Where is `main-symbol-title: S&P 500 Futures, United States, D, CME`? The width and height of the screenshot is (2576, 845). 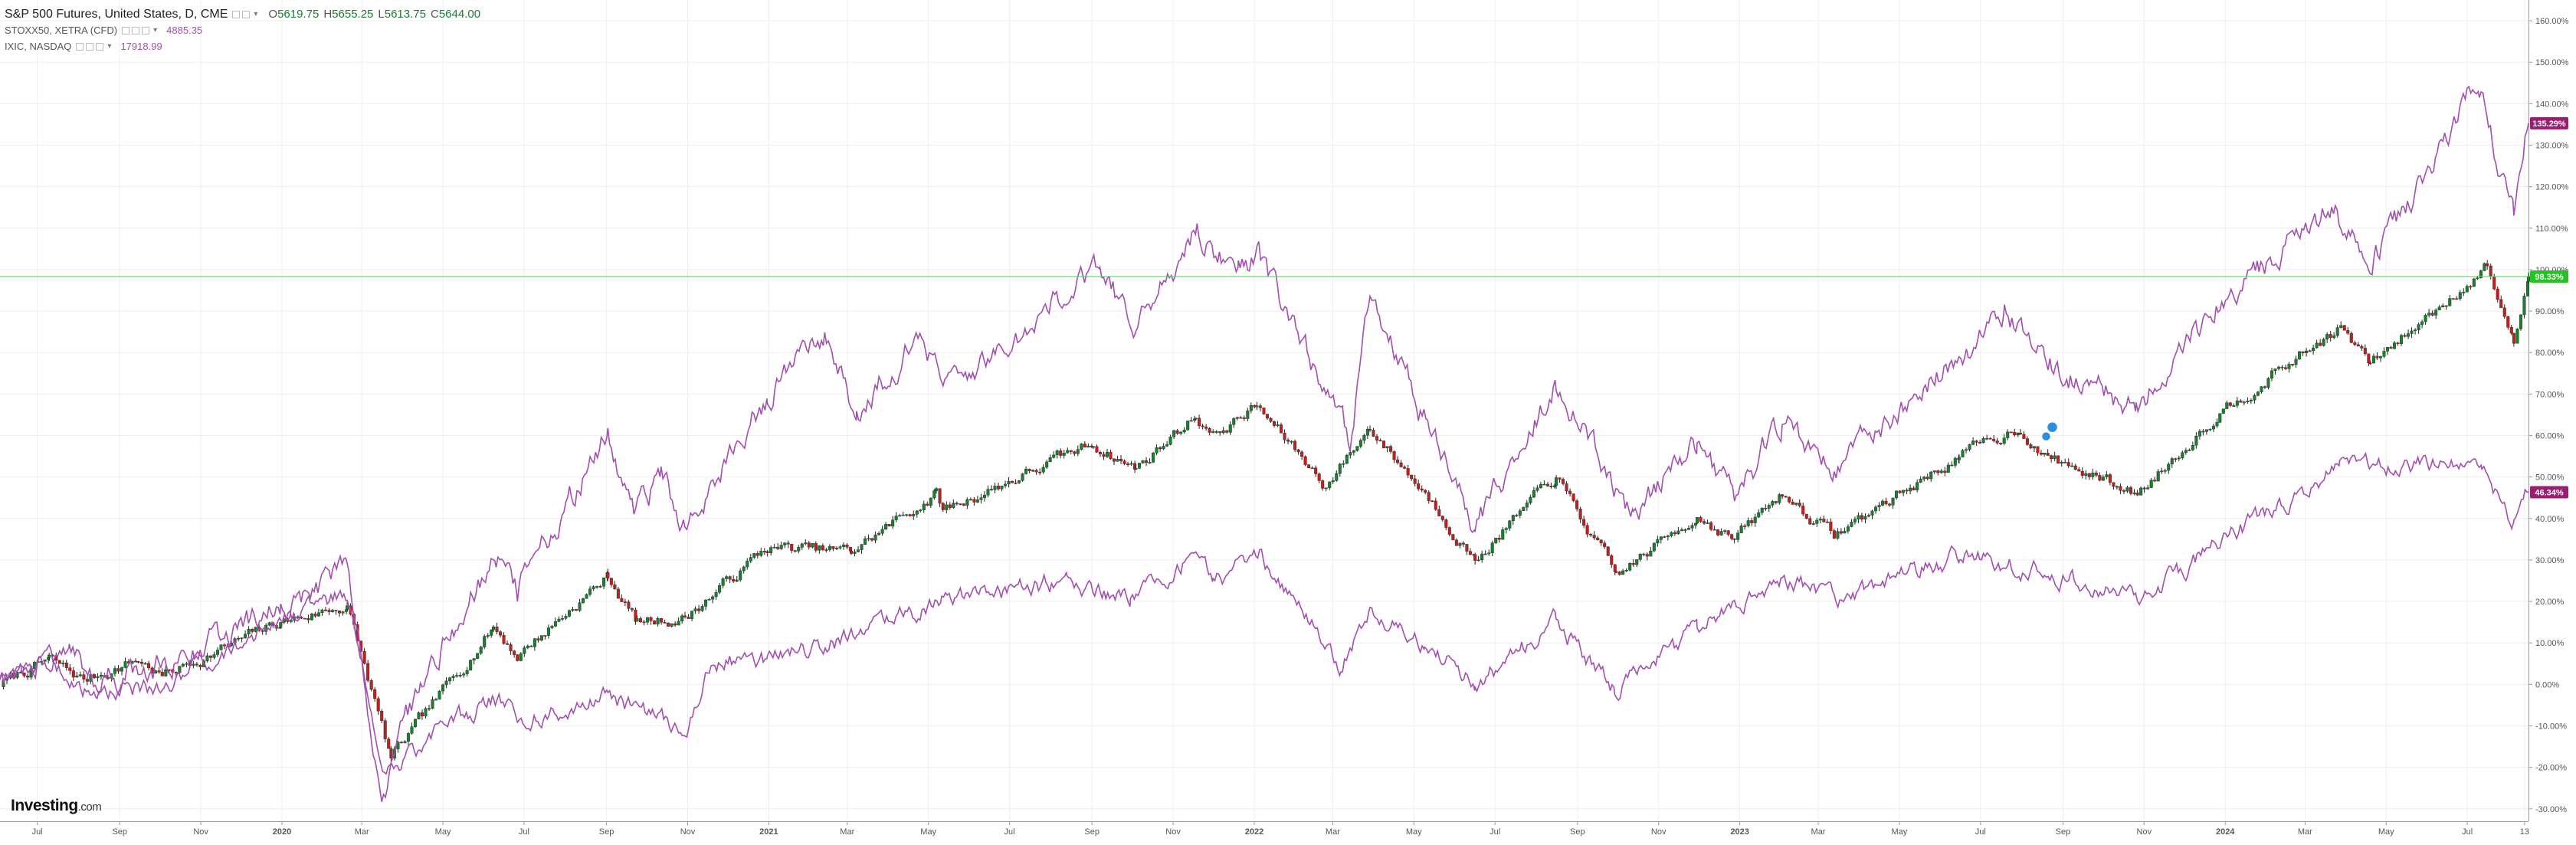 main-symbol-title: S&P 500 Futures, United States, D, CME is located at coordinates (116, 15).